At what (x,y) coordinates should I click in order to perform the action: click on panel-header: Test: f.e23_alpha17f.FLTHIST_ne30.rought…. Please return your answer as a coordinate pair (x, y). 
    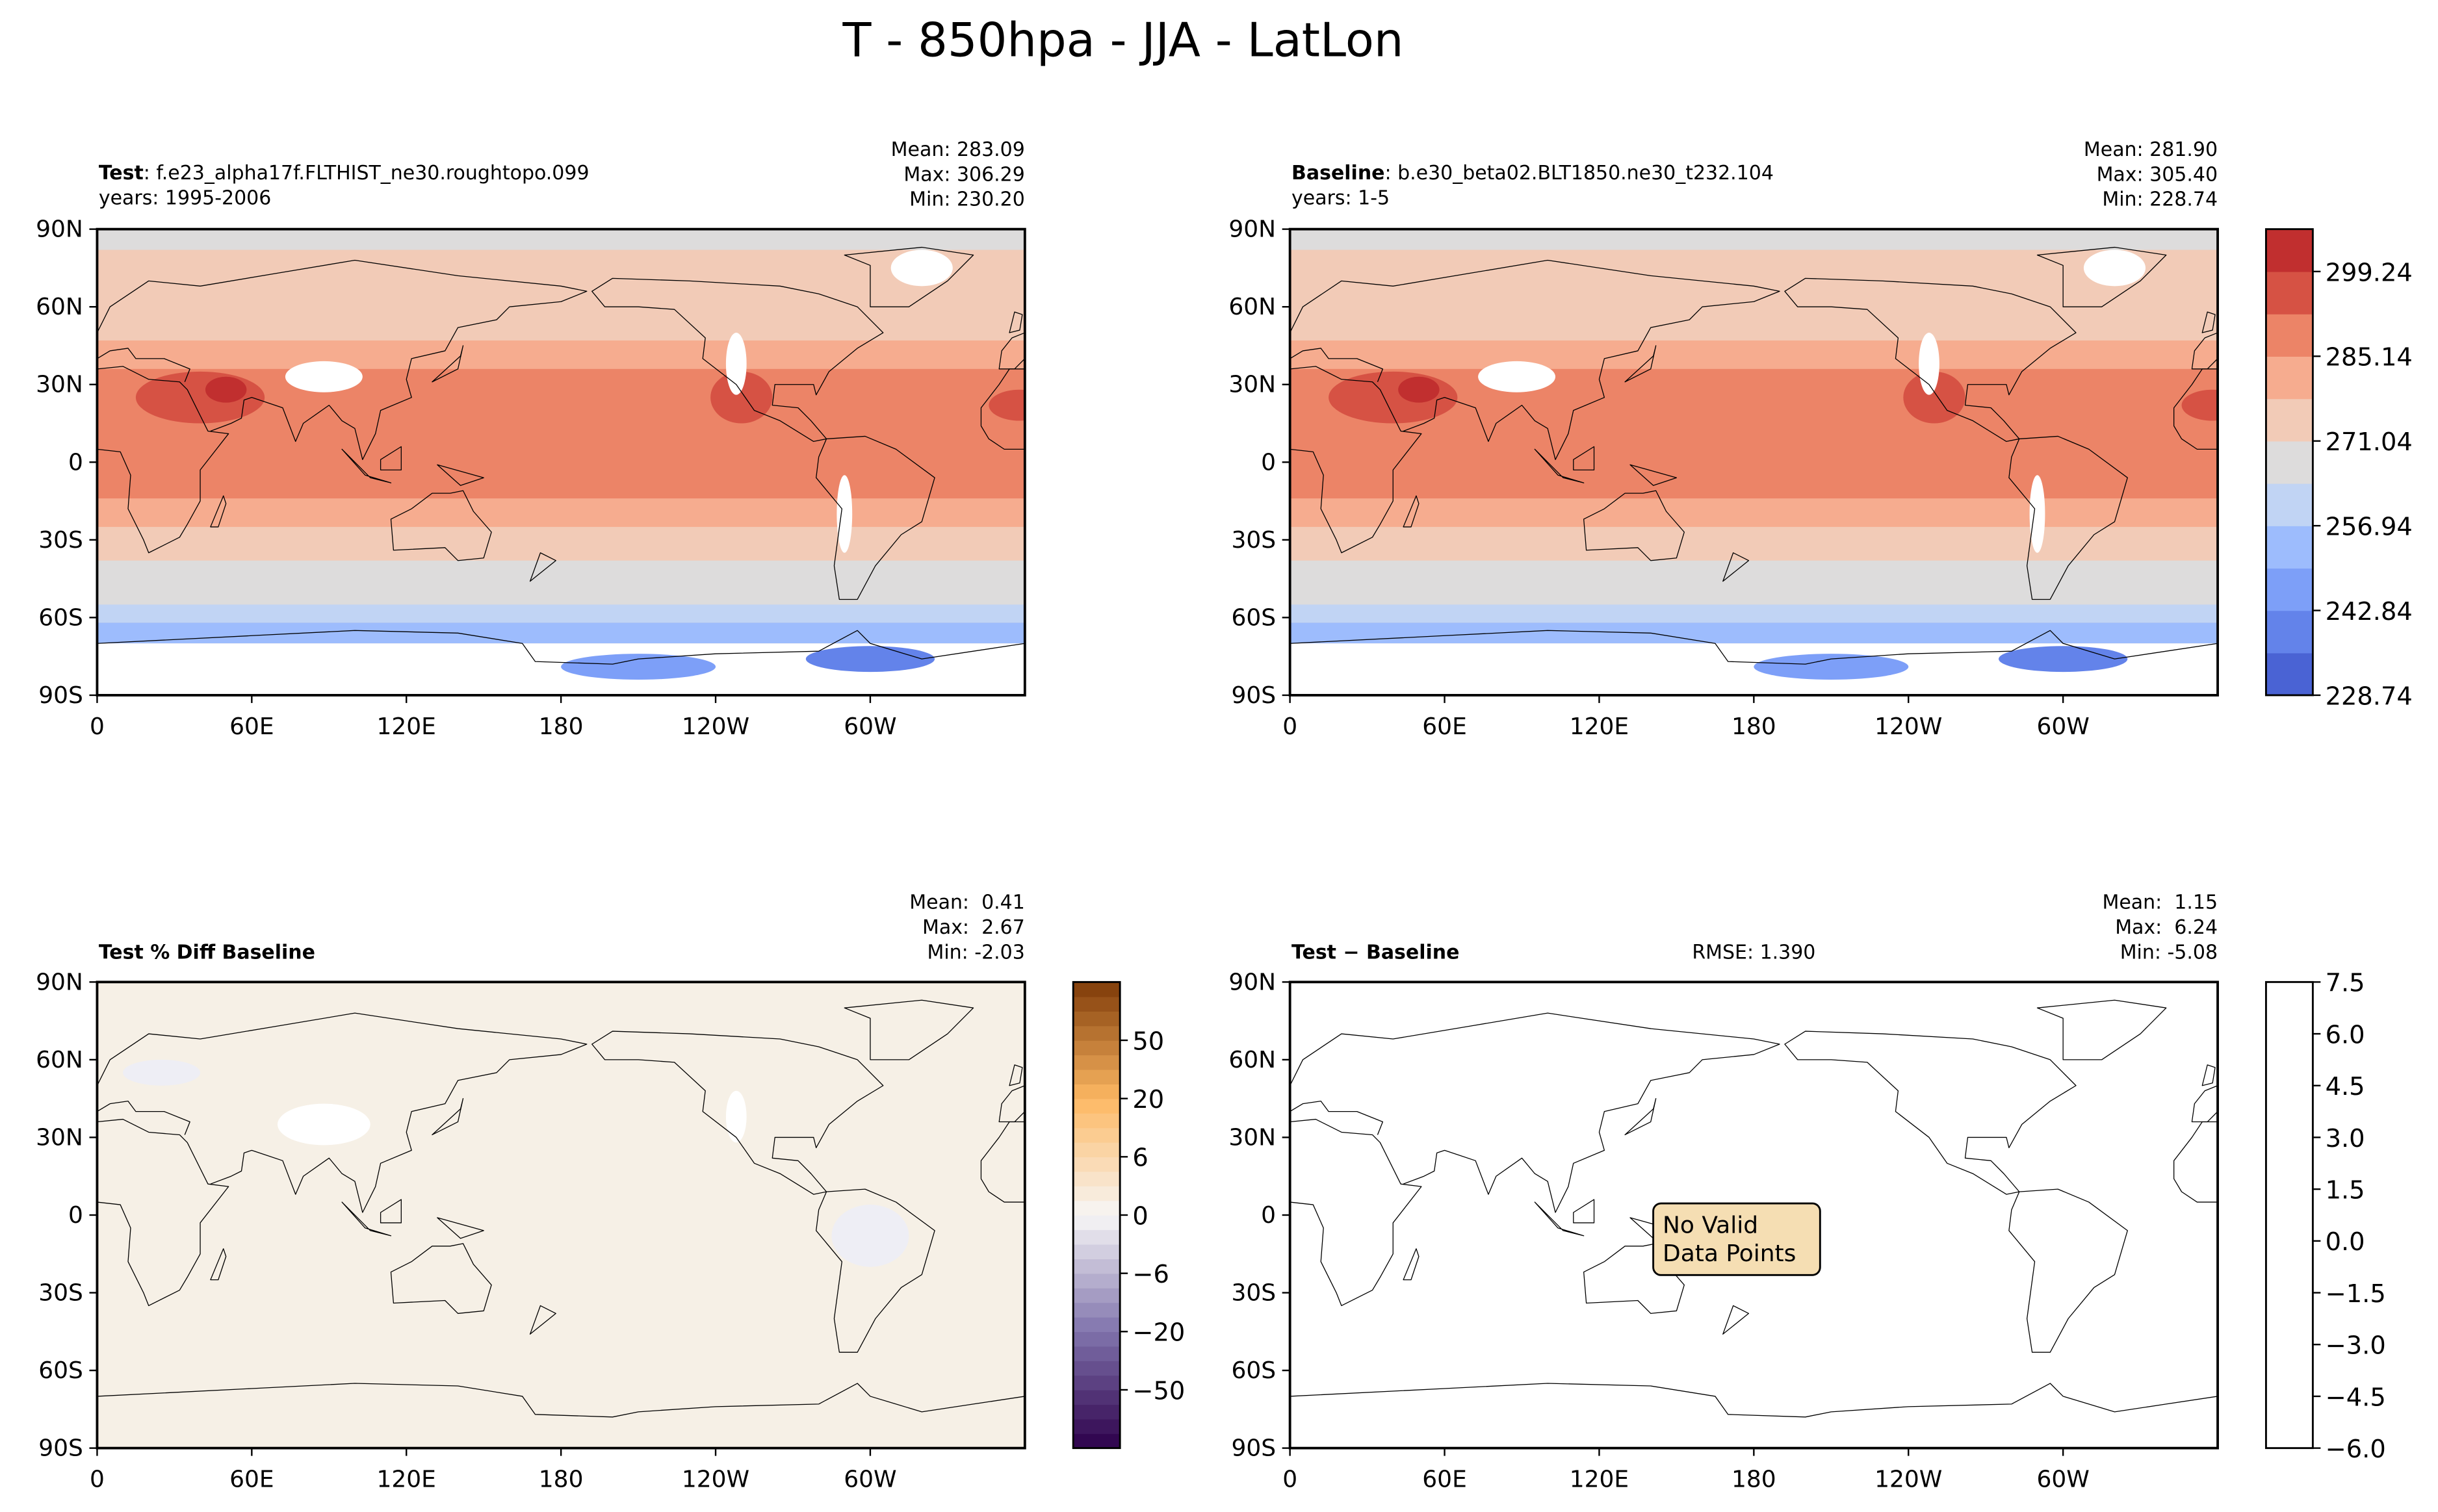
    Looking at the image, I should click on (344, 173).